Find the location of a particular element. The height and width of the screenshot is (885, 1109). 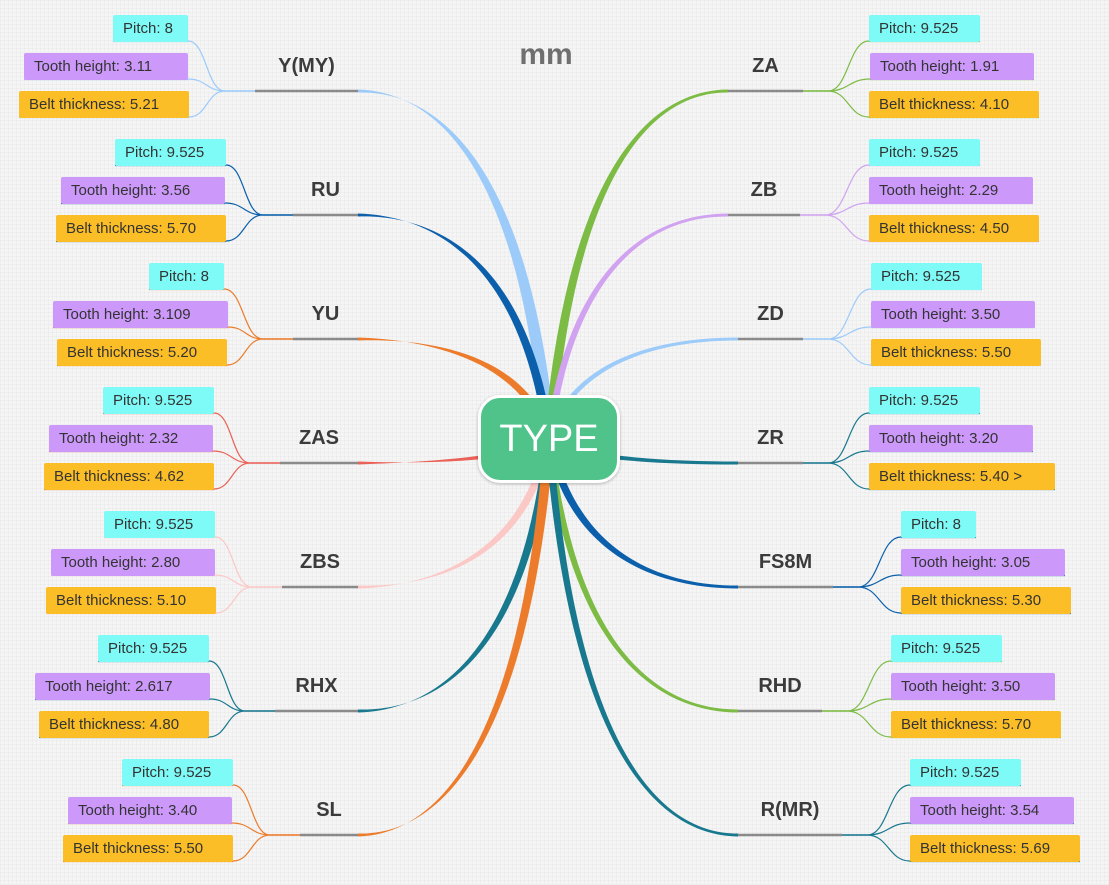

belt-type-label: ZR is located at coordinates (770, 438).